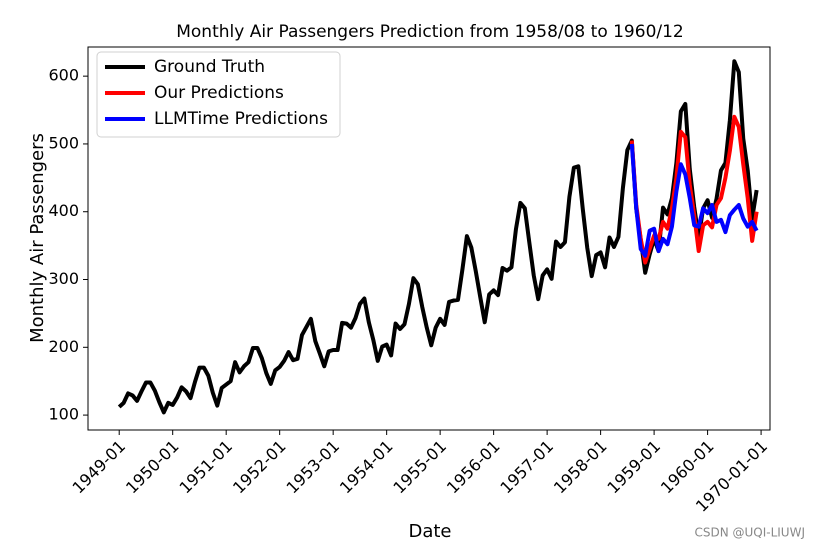 This screenshot has height=549, width=815. What do you see at coordinates (63, 75) in the screenshot?
I see `y-tick-label: 600` at bounding box center [63, 75].